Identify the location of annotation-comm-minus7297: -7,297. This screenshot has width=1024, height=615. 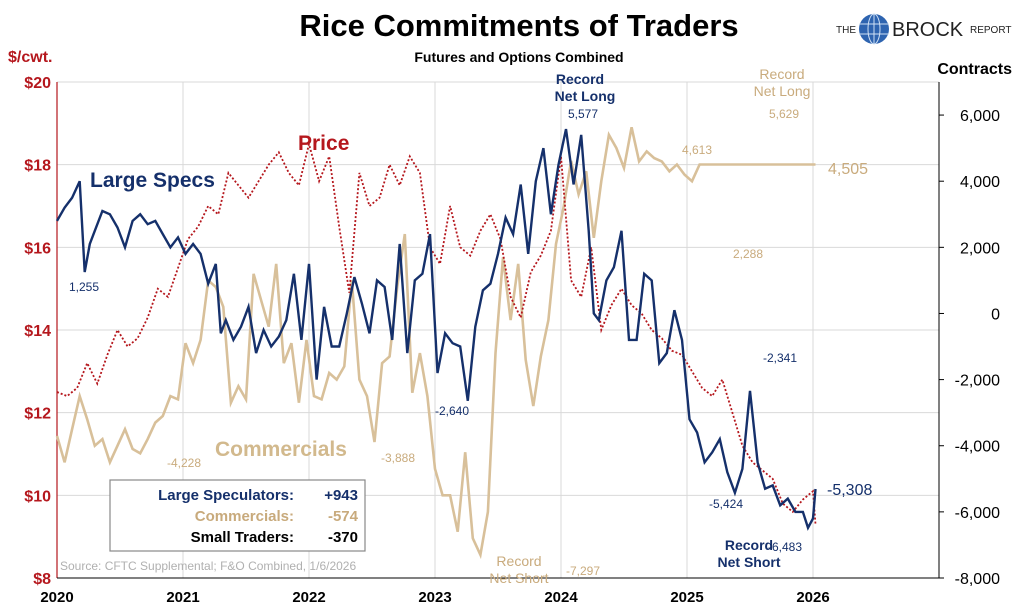
(583, 571).